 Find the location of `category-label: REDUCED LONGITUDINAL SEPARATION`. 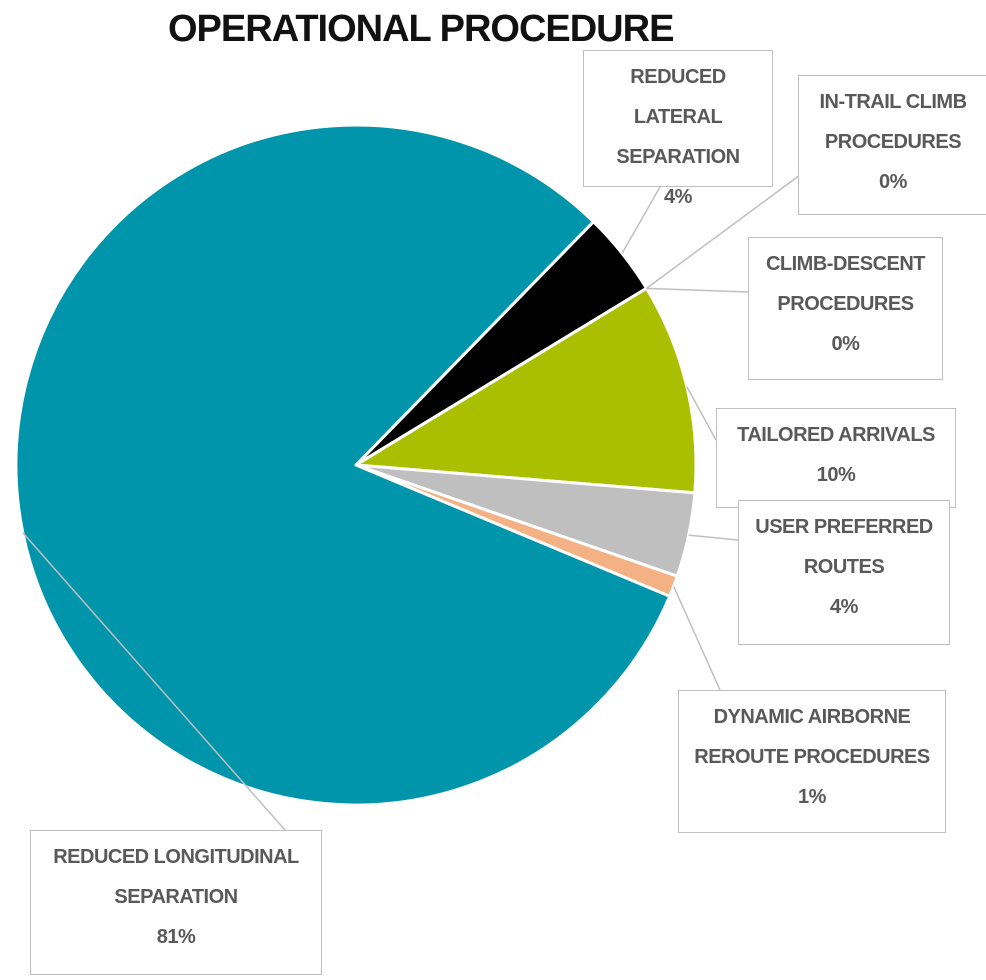

category-label: REDUCED LONGITUDINAL SEPARATION is located at coordinates (176, 877).